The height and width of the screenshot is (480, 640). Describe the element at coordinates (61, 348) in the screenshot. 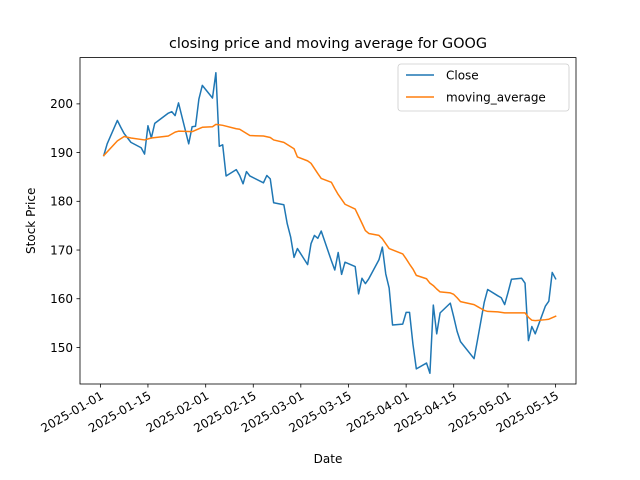

I see `y-tick-label: 150` at that location.